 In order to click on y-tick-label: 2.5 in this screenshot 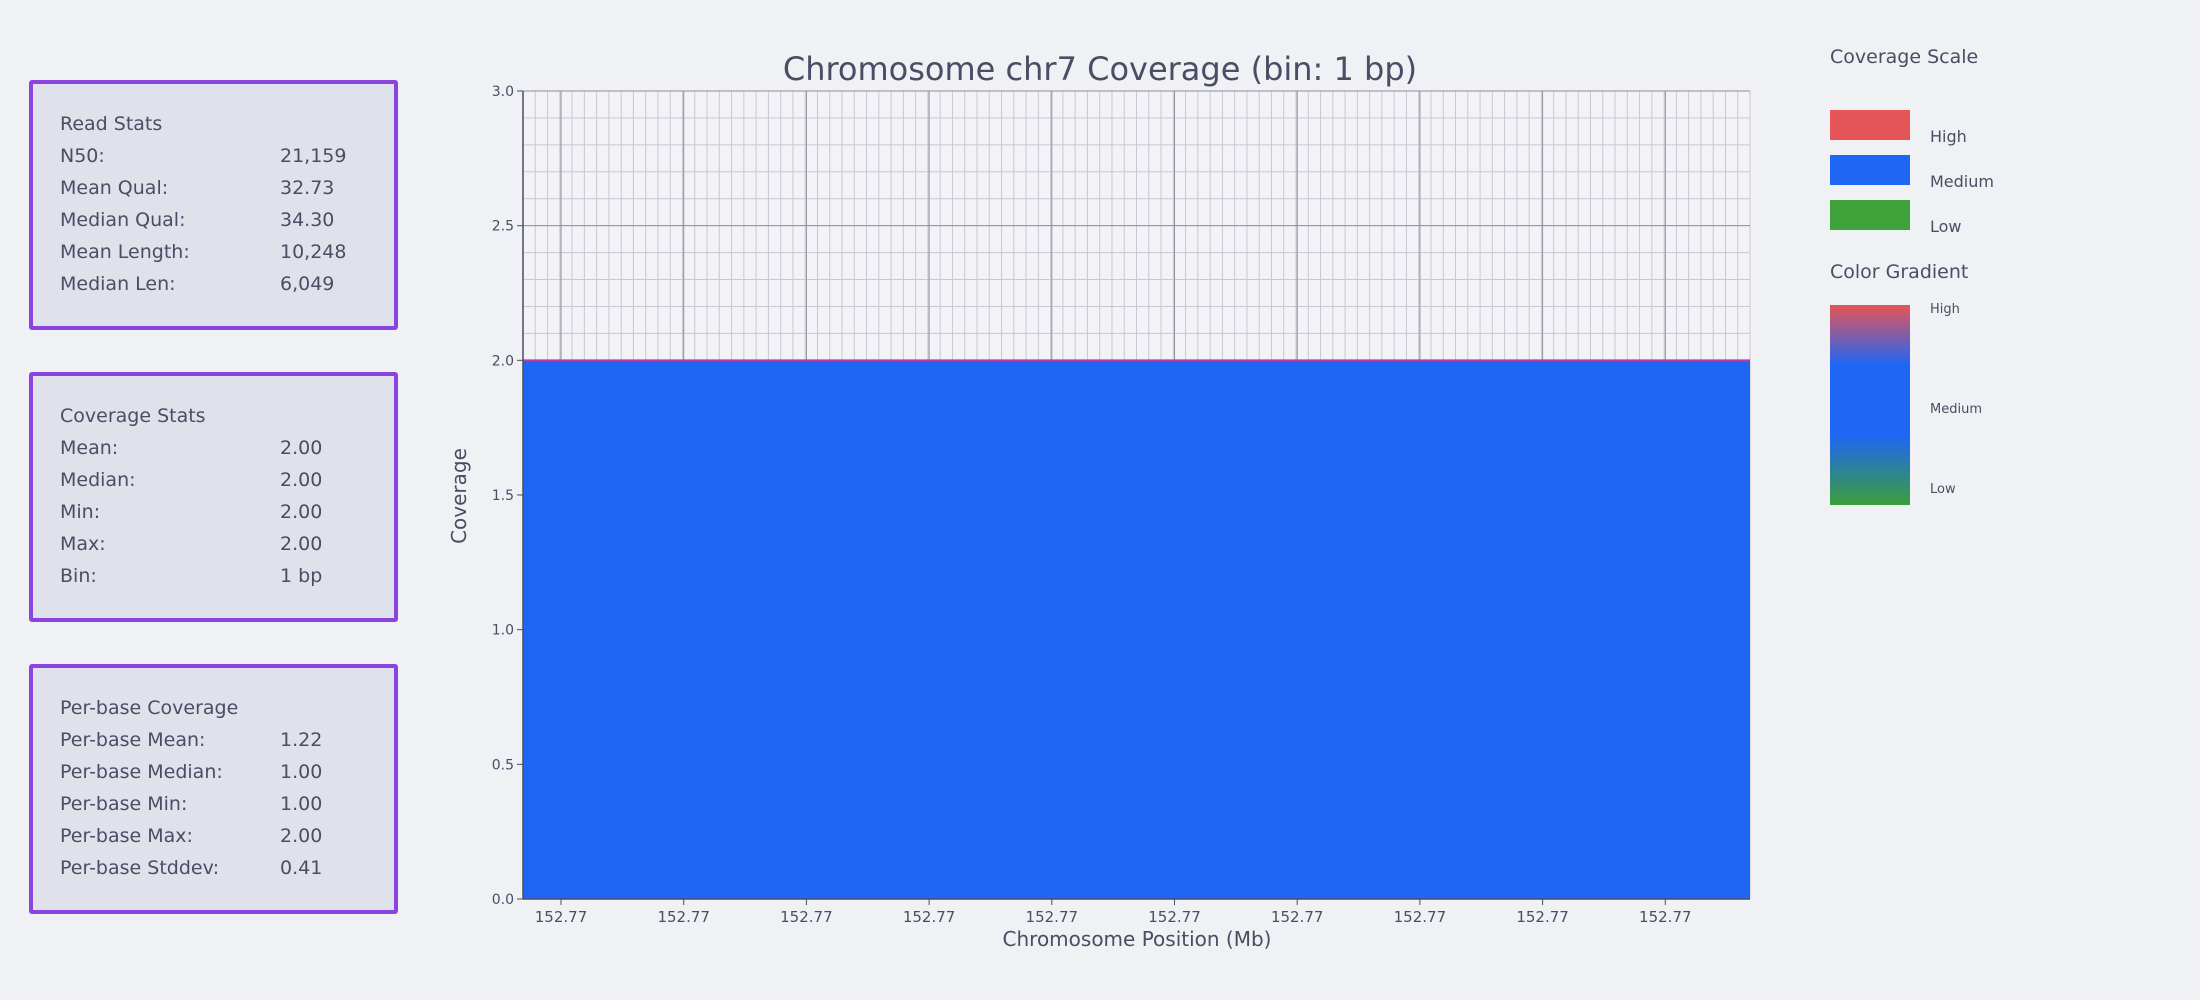, I will do `click(503, 227)`.